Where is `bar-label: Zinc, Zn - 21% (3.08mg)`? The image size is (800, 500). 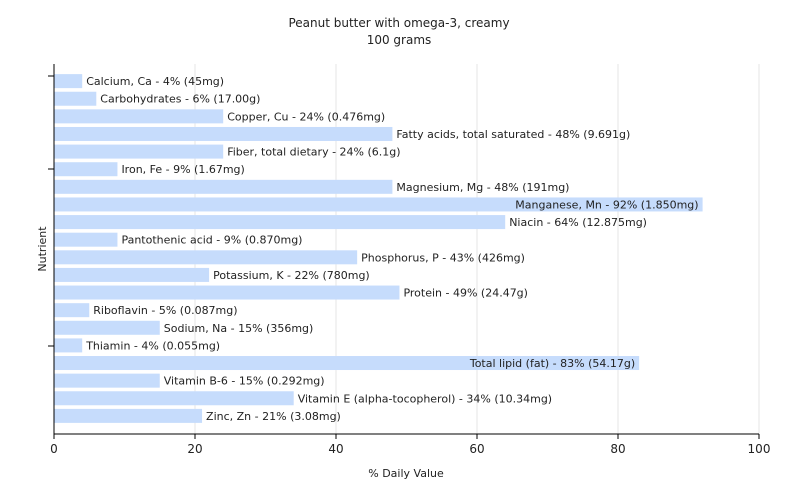 bar-label: Zinc, Zn - 21% (3.08mg) is located at coordinates (273, 416).